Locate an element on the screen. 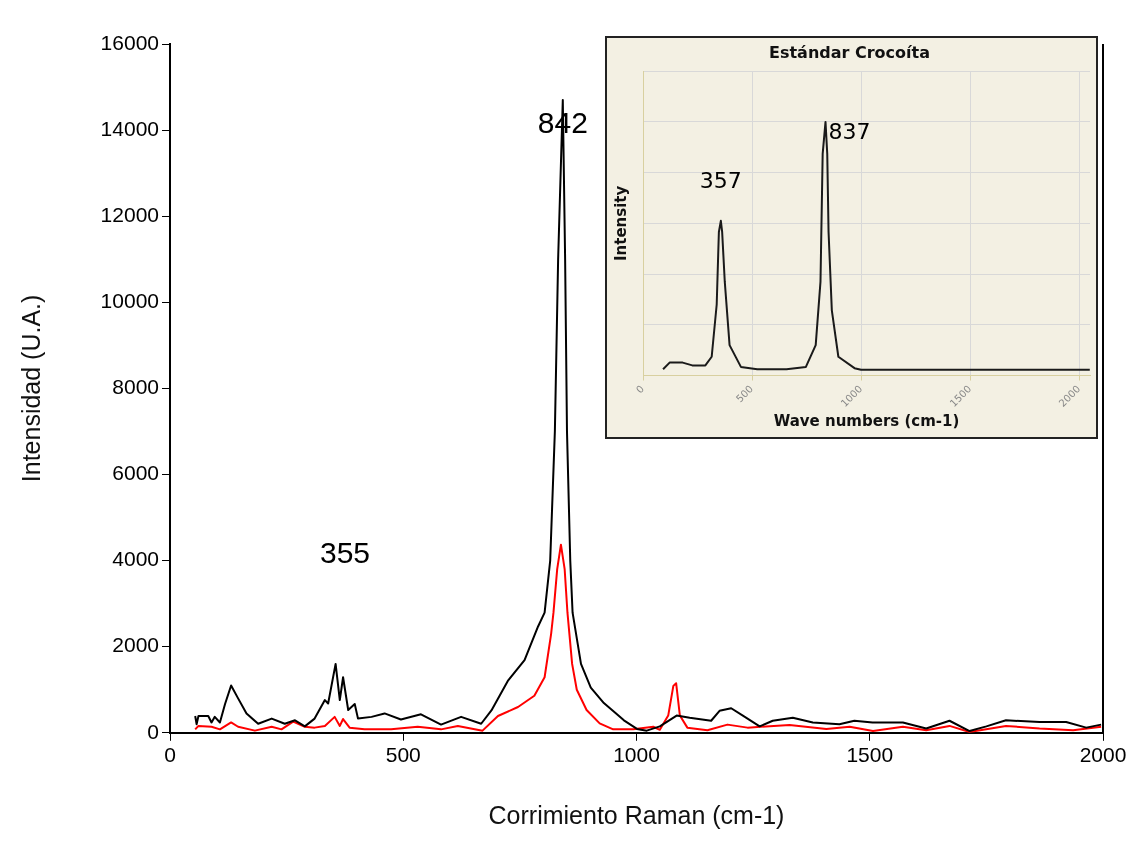 The image size is (1146, 846). x-axis-title: Wave numbers (cm-1) is located at coordinates (866, 420).